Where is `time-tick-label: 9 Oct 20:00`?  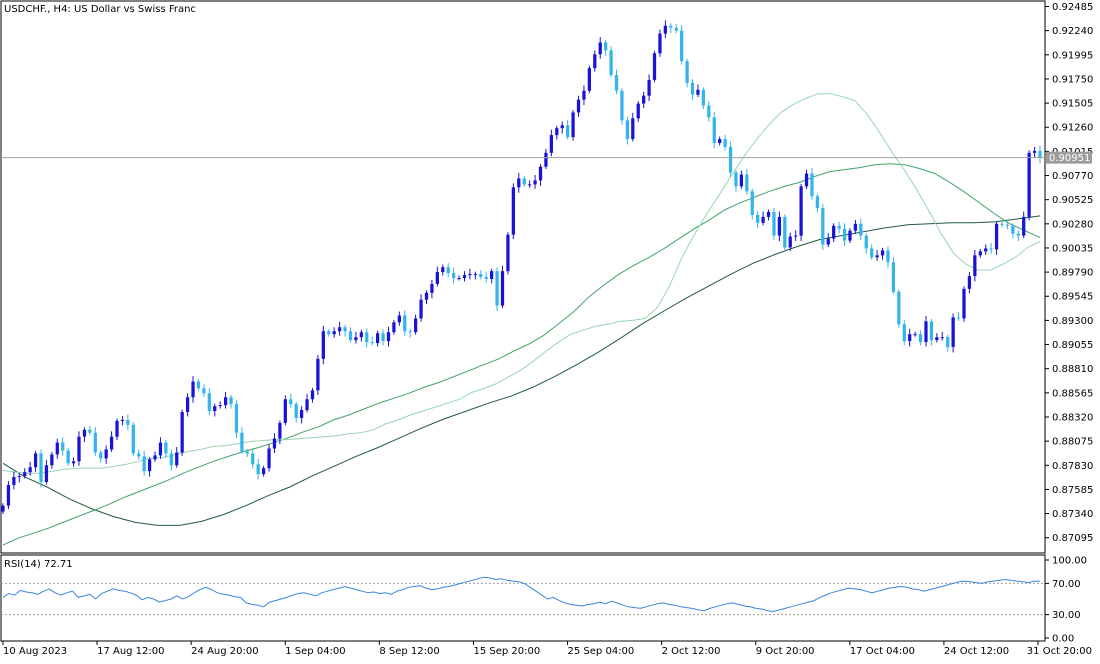 time-tick-label: 9 Oct 20:00 is located at coordinates (785, 651).